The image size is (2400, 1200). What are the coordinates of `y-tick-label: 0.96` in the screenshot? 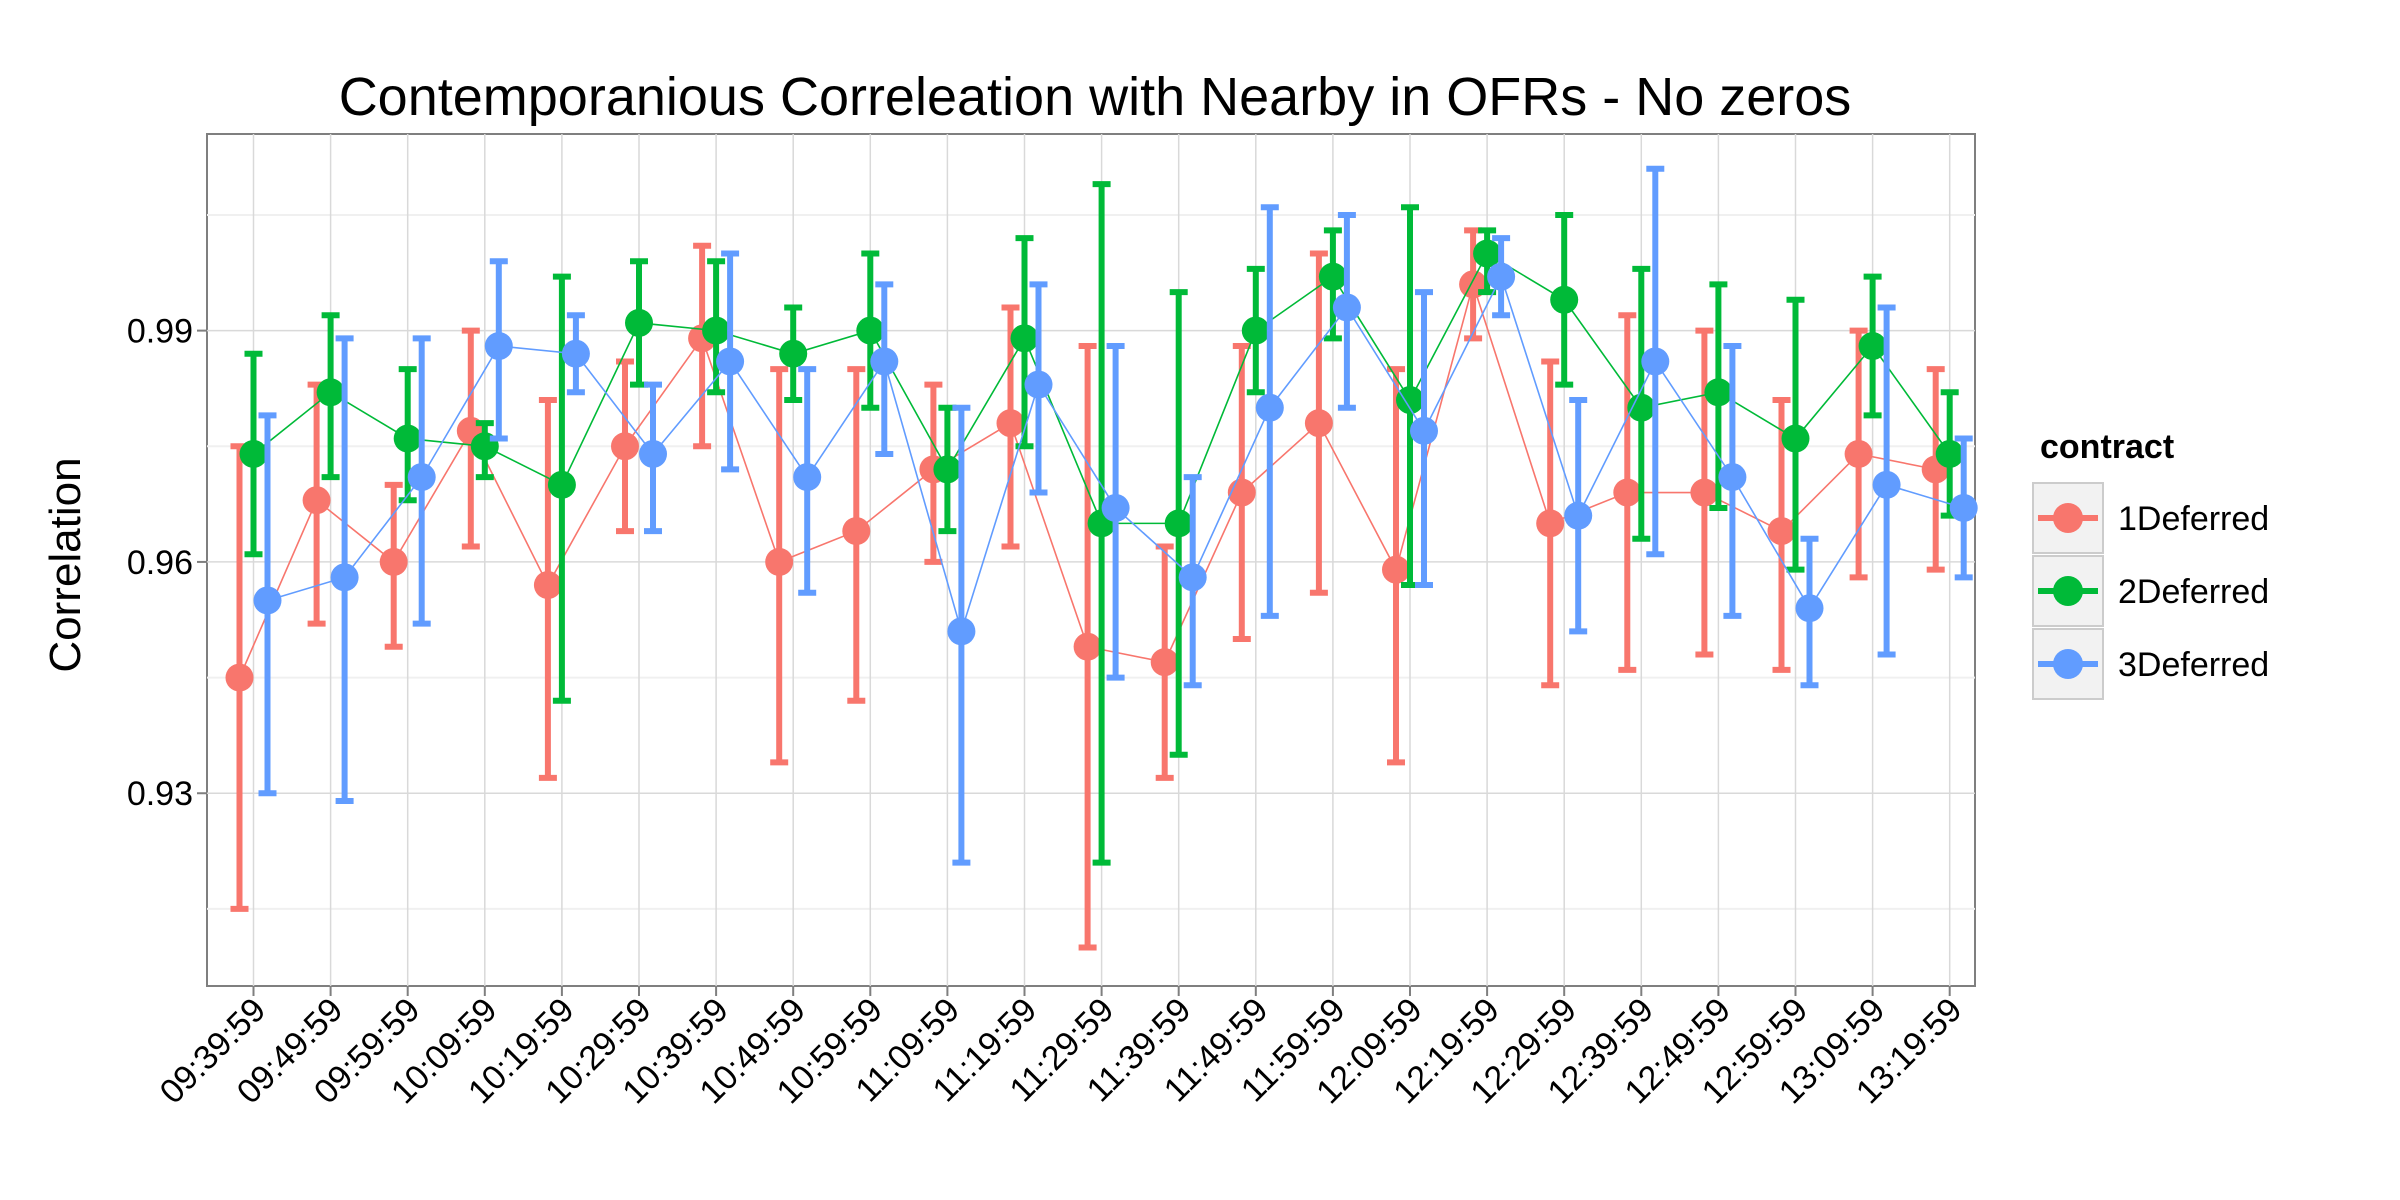 It's located at (160, 563).